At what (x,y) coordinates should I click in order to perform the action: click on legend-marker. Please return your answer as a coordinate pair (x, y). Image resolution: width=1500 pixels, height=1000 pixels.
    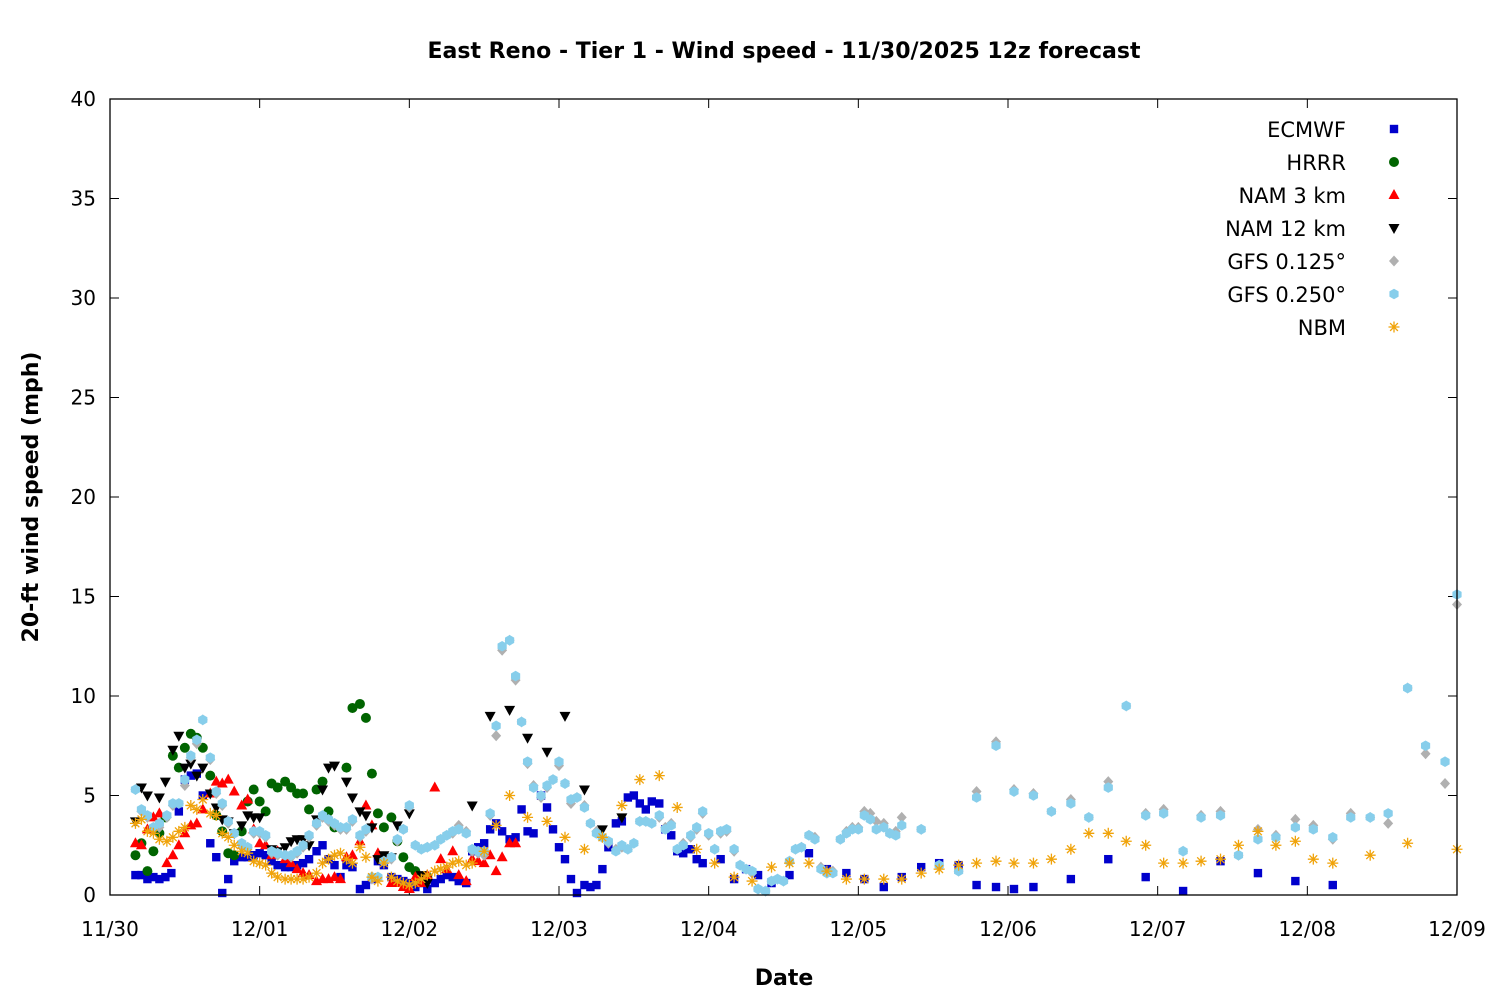
    Looking at the image, I should click on (1394, 162).